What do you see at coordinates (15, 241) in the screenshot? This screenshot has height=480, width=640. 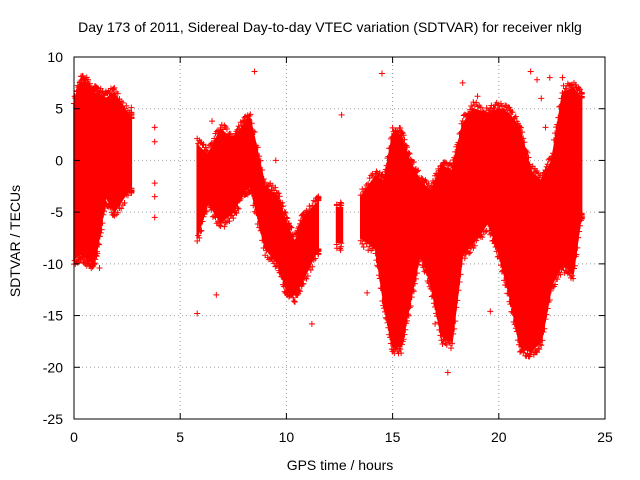 I see `y-axis-label: SDTVAR / TECUs` at bounding box center [15, 241].